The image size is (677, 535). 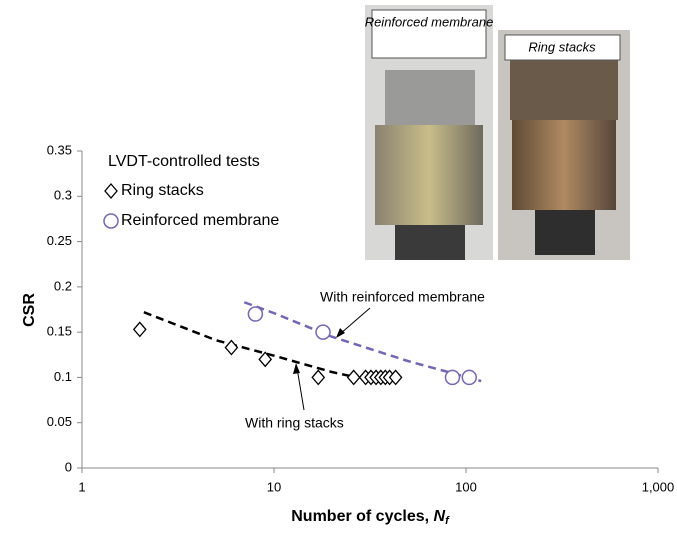 I want to click on y-tick-label: 0.05, so click(x=59, y=421).